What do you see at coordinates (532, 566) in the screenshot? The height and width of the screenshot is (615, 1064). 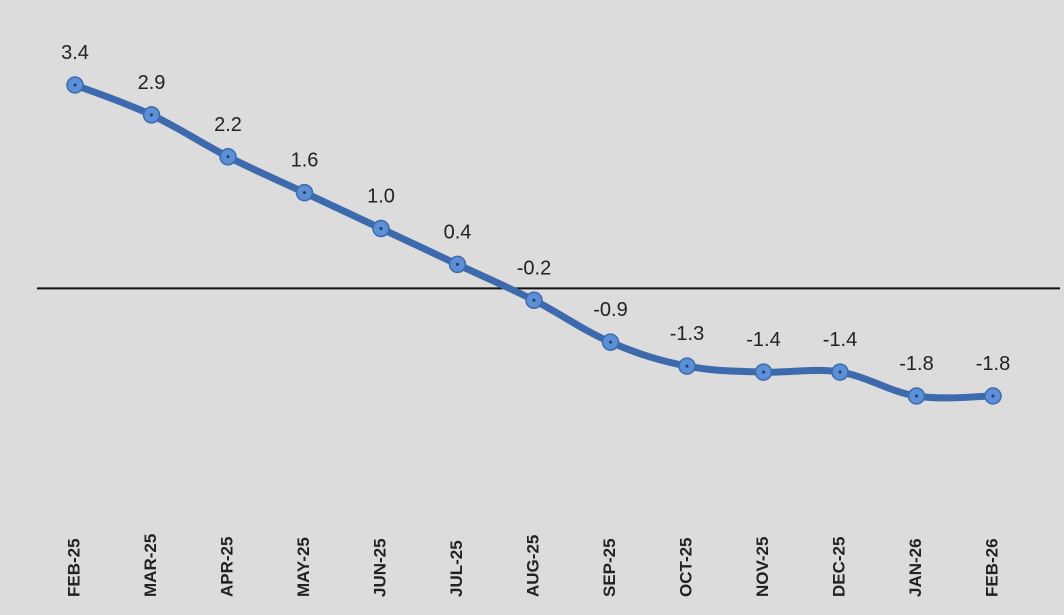 I see `x-tick-label: AUG-25` at bounding box center [532, 566].